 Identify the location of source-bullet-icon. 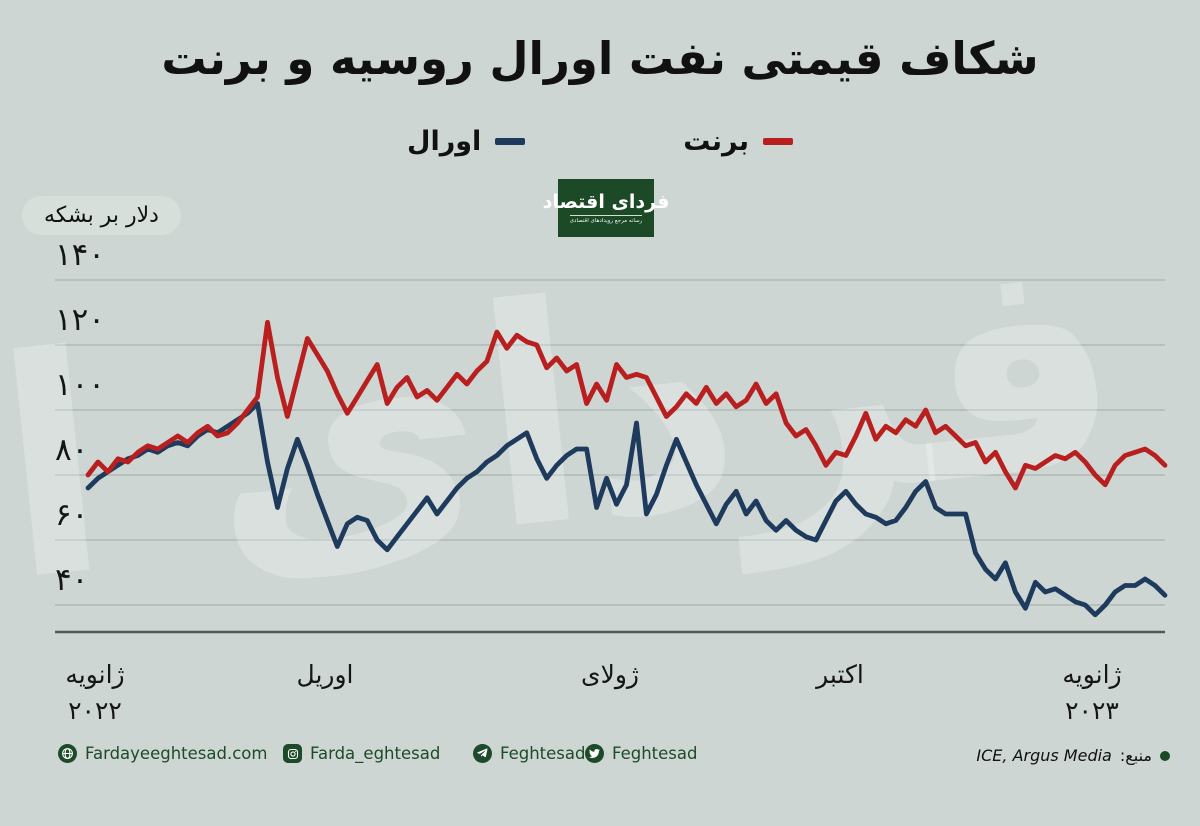
(1165, 755).